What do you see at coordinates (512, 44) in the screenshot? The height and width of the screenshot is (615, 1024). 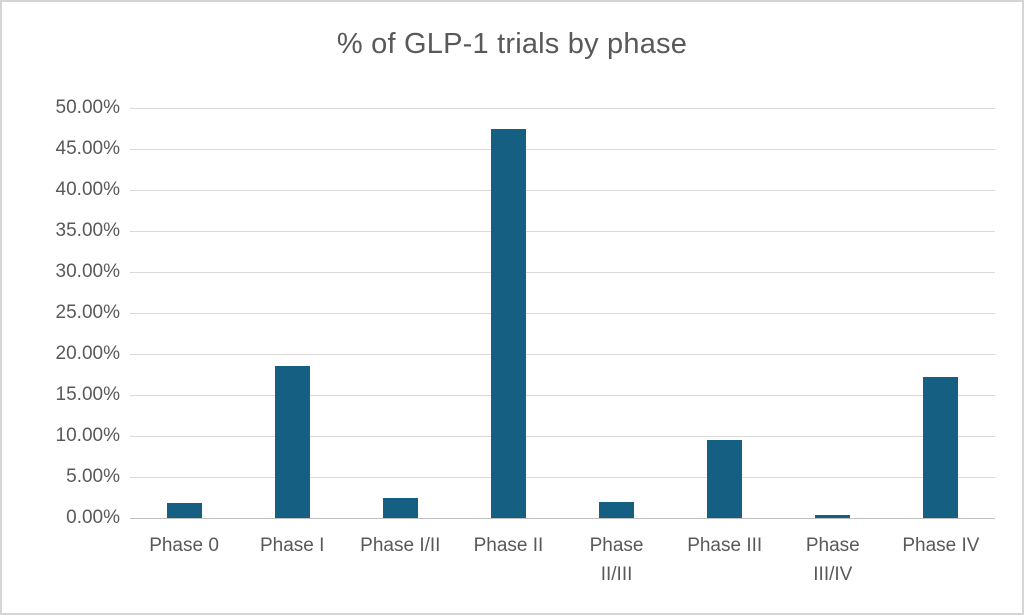 I see `chart-title: % of GLP-1 trials by phase` at bounding box center [512, 44].